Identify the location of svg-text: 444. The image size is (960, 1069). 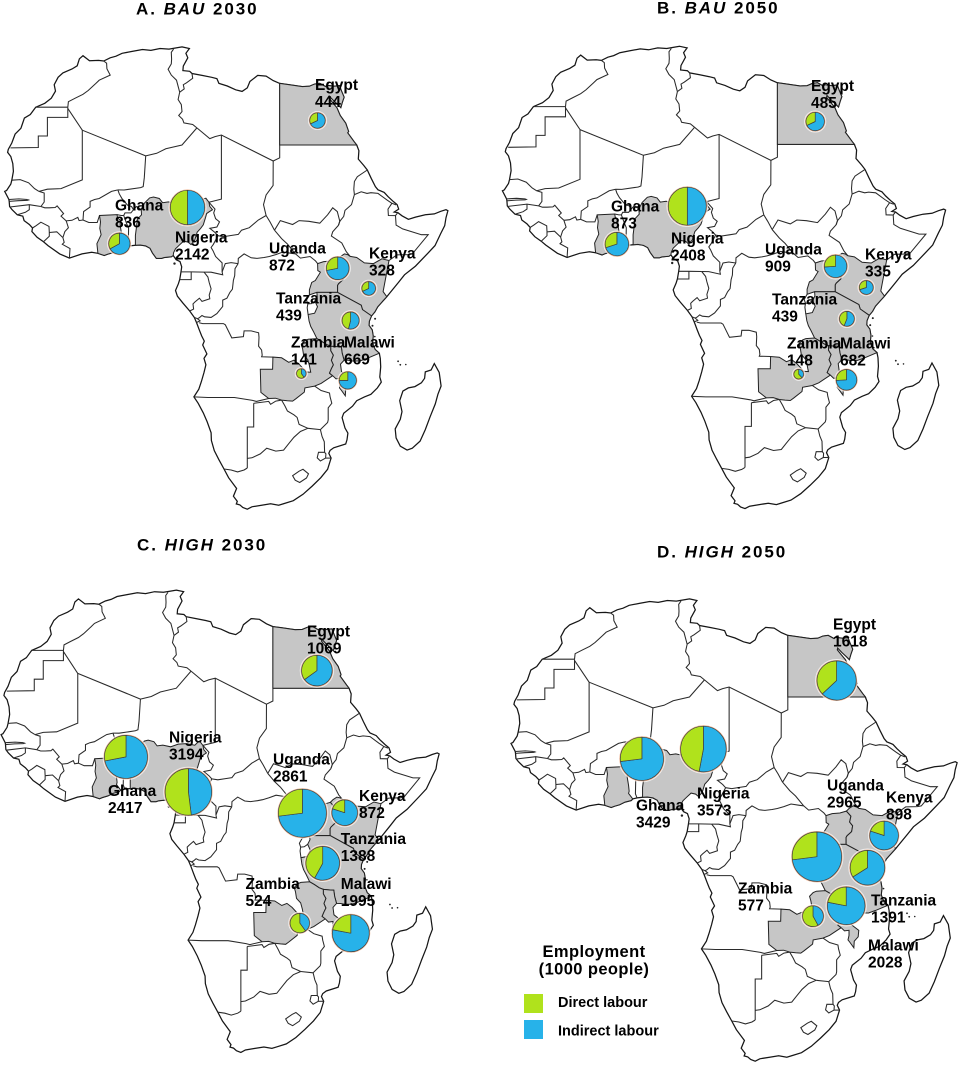
(328, 102).